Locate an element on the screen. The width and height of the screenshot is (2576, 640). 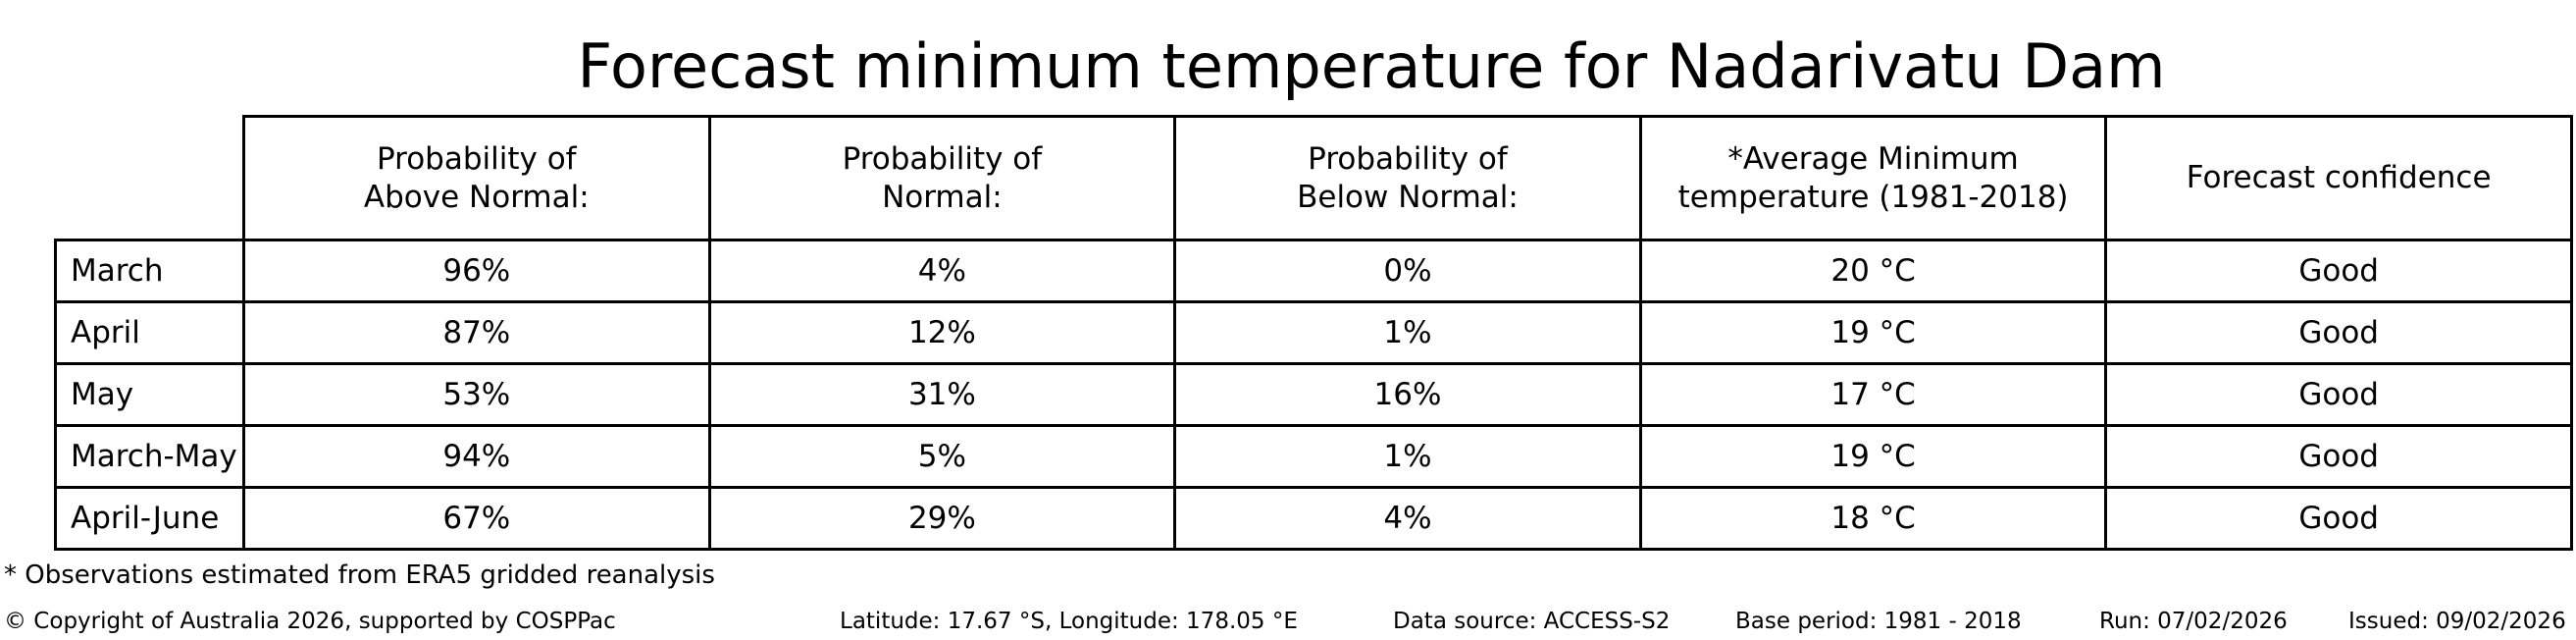
column-header-forecast-confidence: Forecast confidence is located at coordinates (2338, 178).